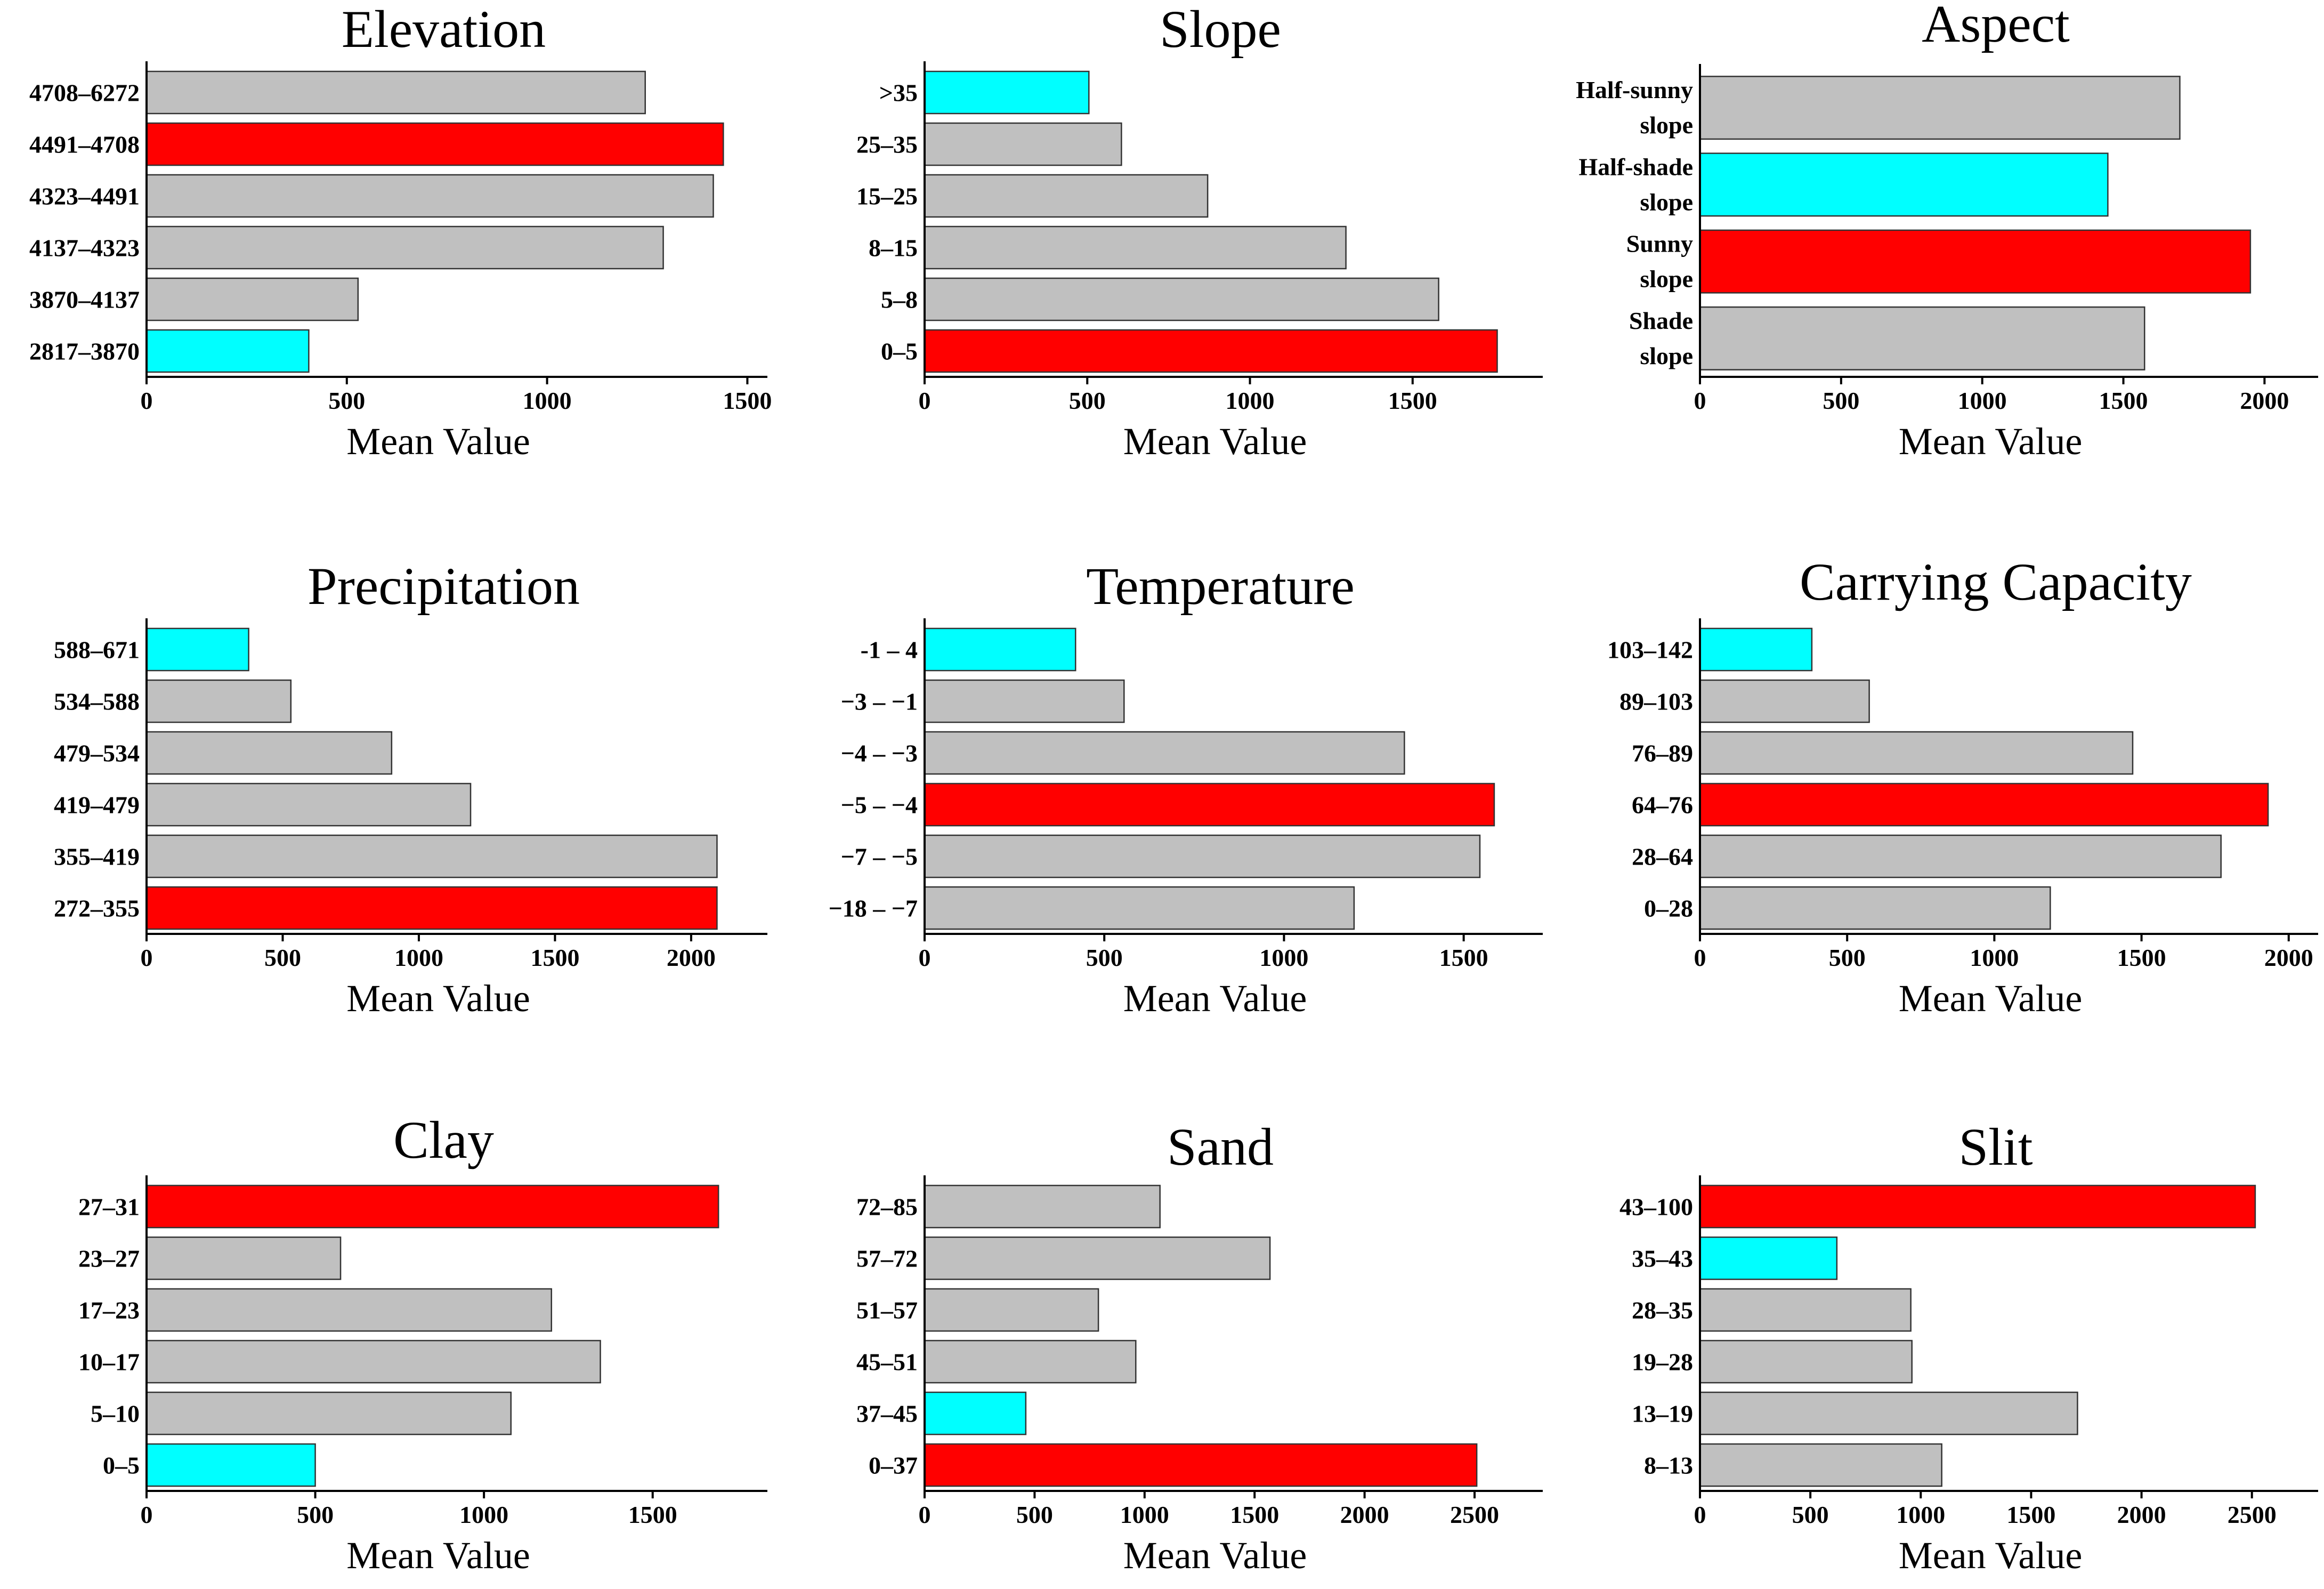 The height and width of the screenshot is (1589, 2324). What do you see at coordinates (880, 805) in the screenshot?
I see `category-label-temperature-3: −5 – −4` at bounding box center [880, 805].